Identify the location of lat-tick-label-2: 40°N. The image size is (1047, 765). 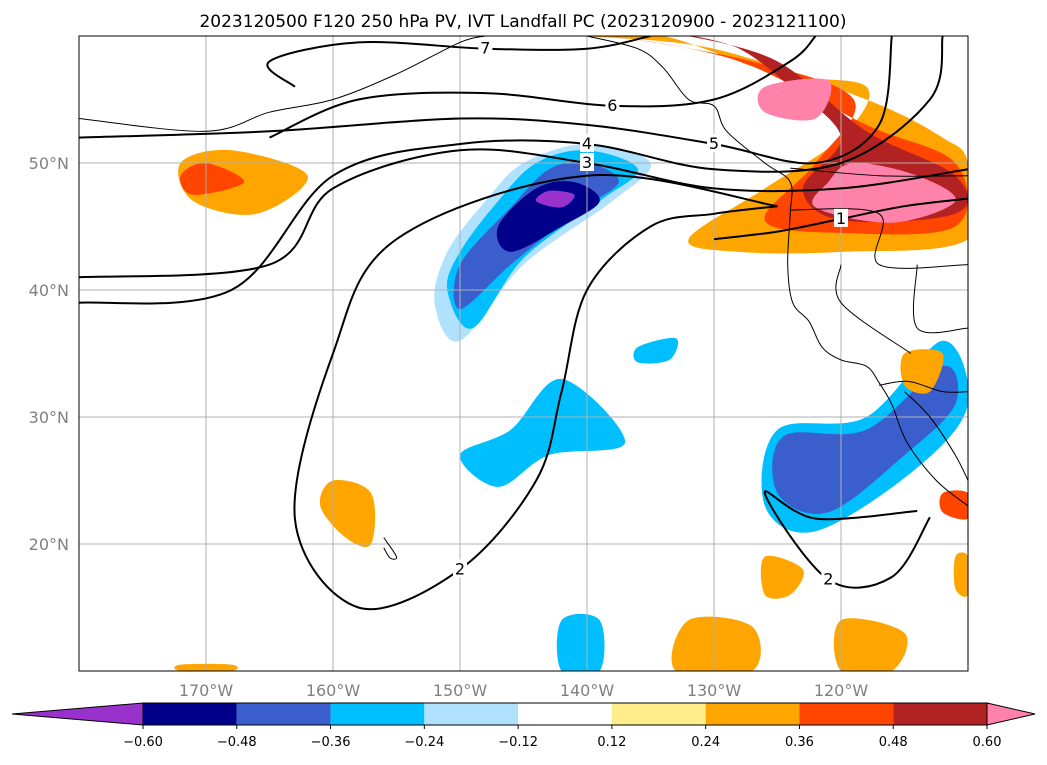
(49, 290).